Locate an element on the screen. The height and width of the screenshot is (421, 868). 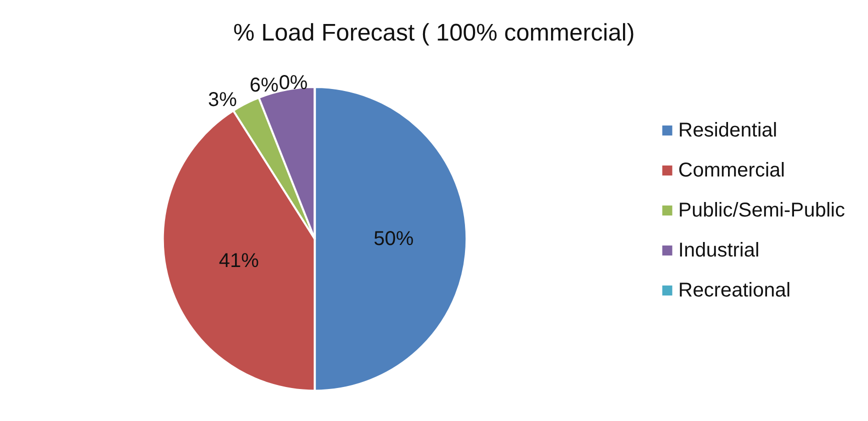
legend-label: Commercial is located at coordinates (731, 171).